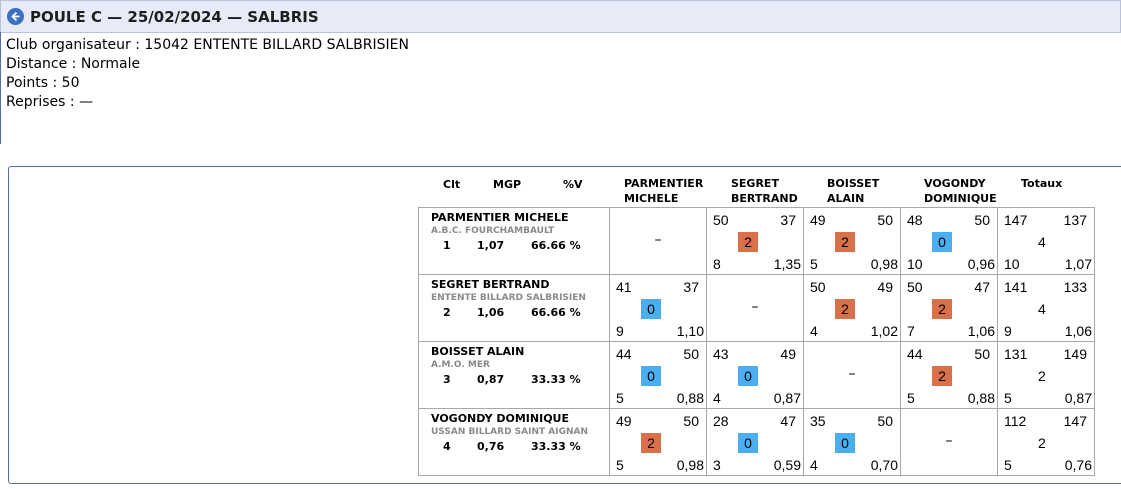 The image size is (1121, 489). What do you see at coordinates (721, 354) in the screenshot?
I see `match-score: 43` at bounding box center [721, 354].